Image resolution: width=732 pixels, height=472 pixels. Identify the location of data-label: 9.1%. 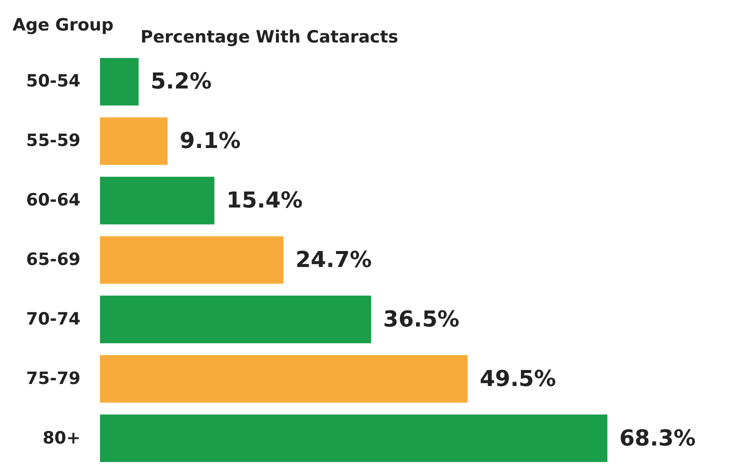
(210, 141).